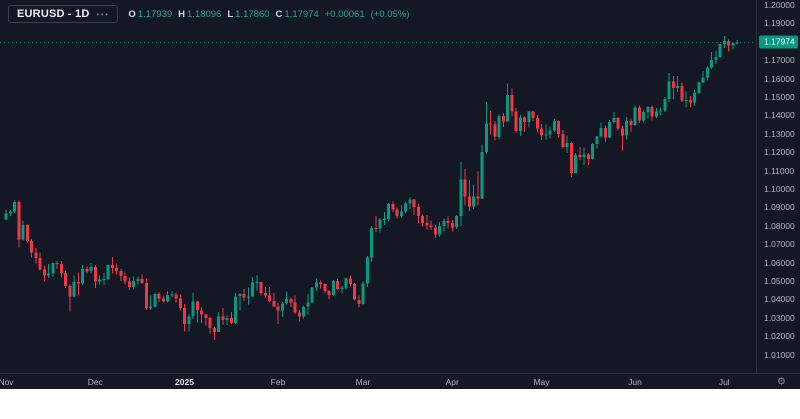  What do you see at coordinates (132, 14) in the screenshot?
I see `open-label: O` at bounding box center [132, 14].